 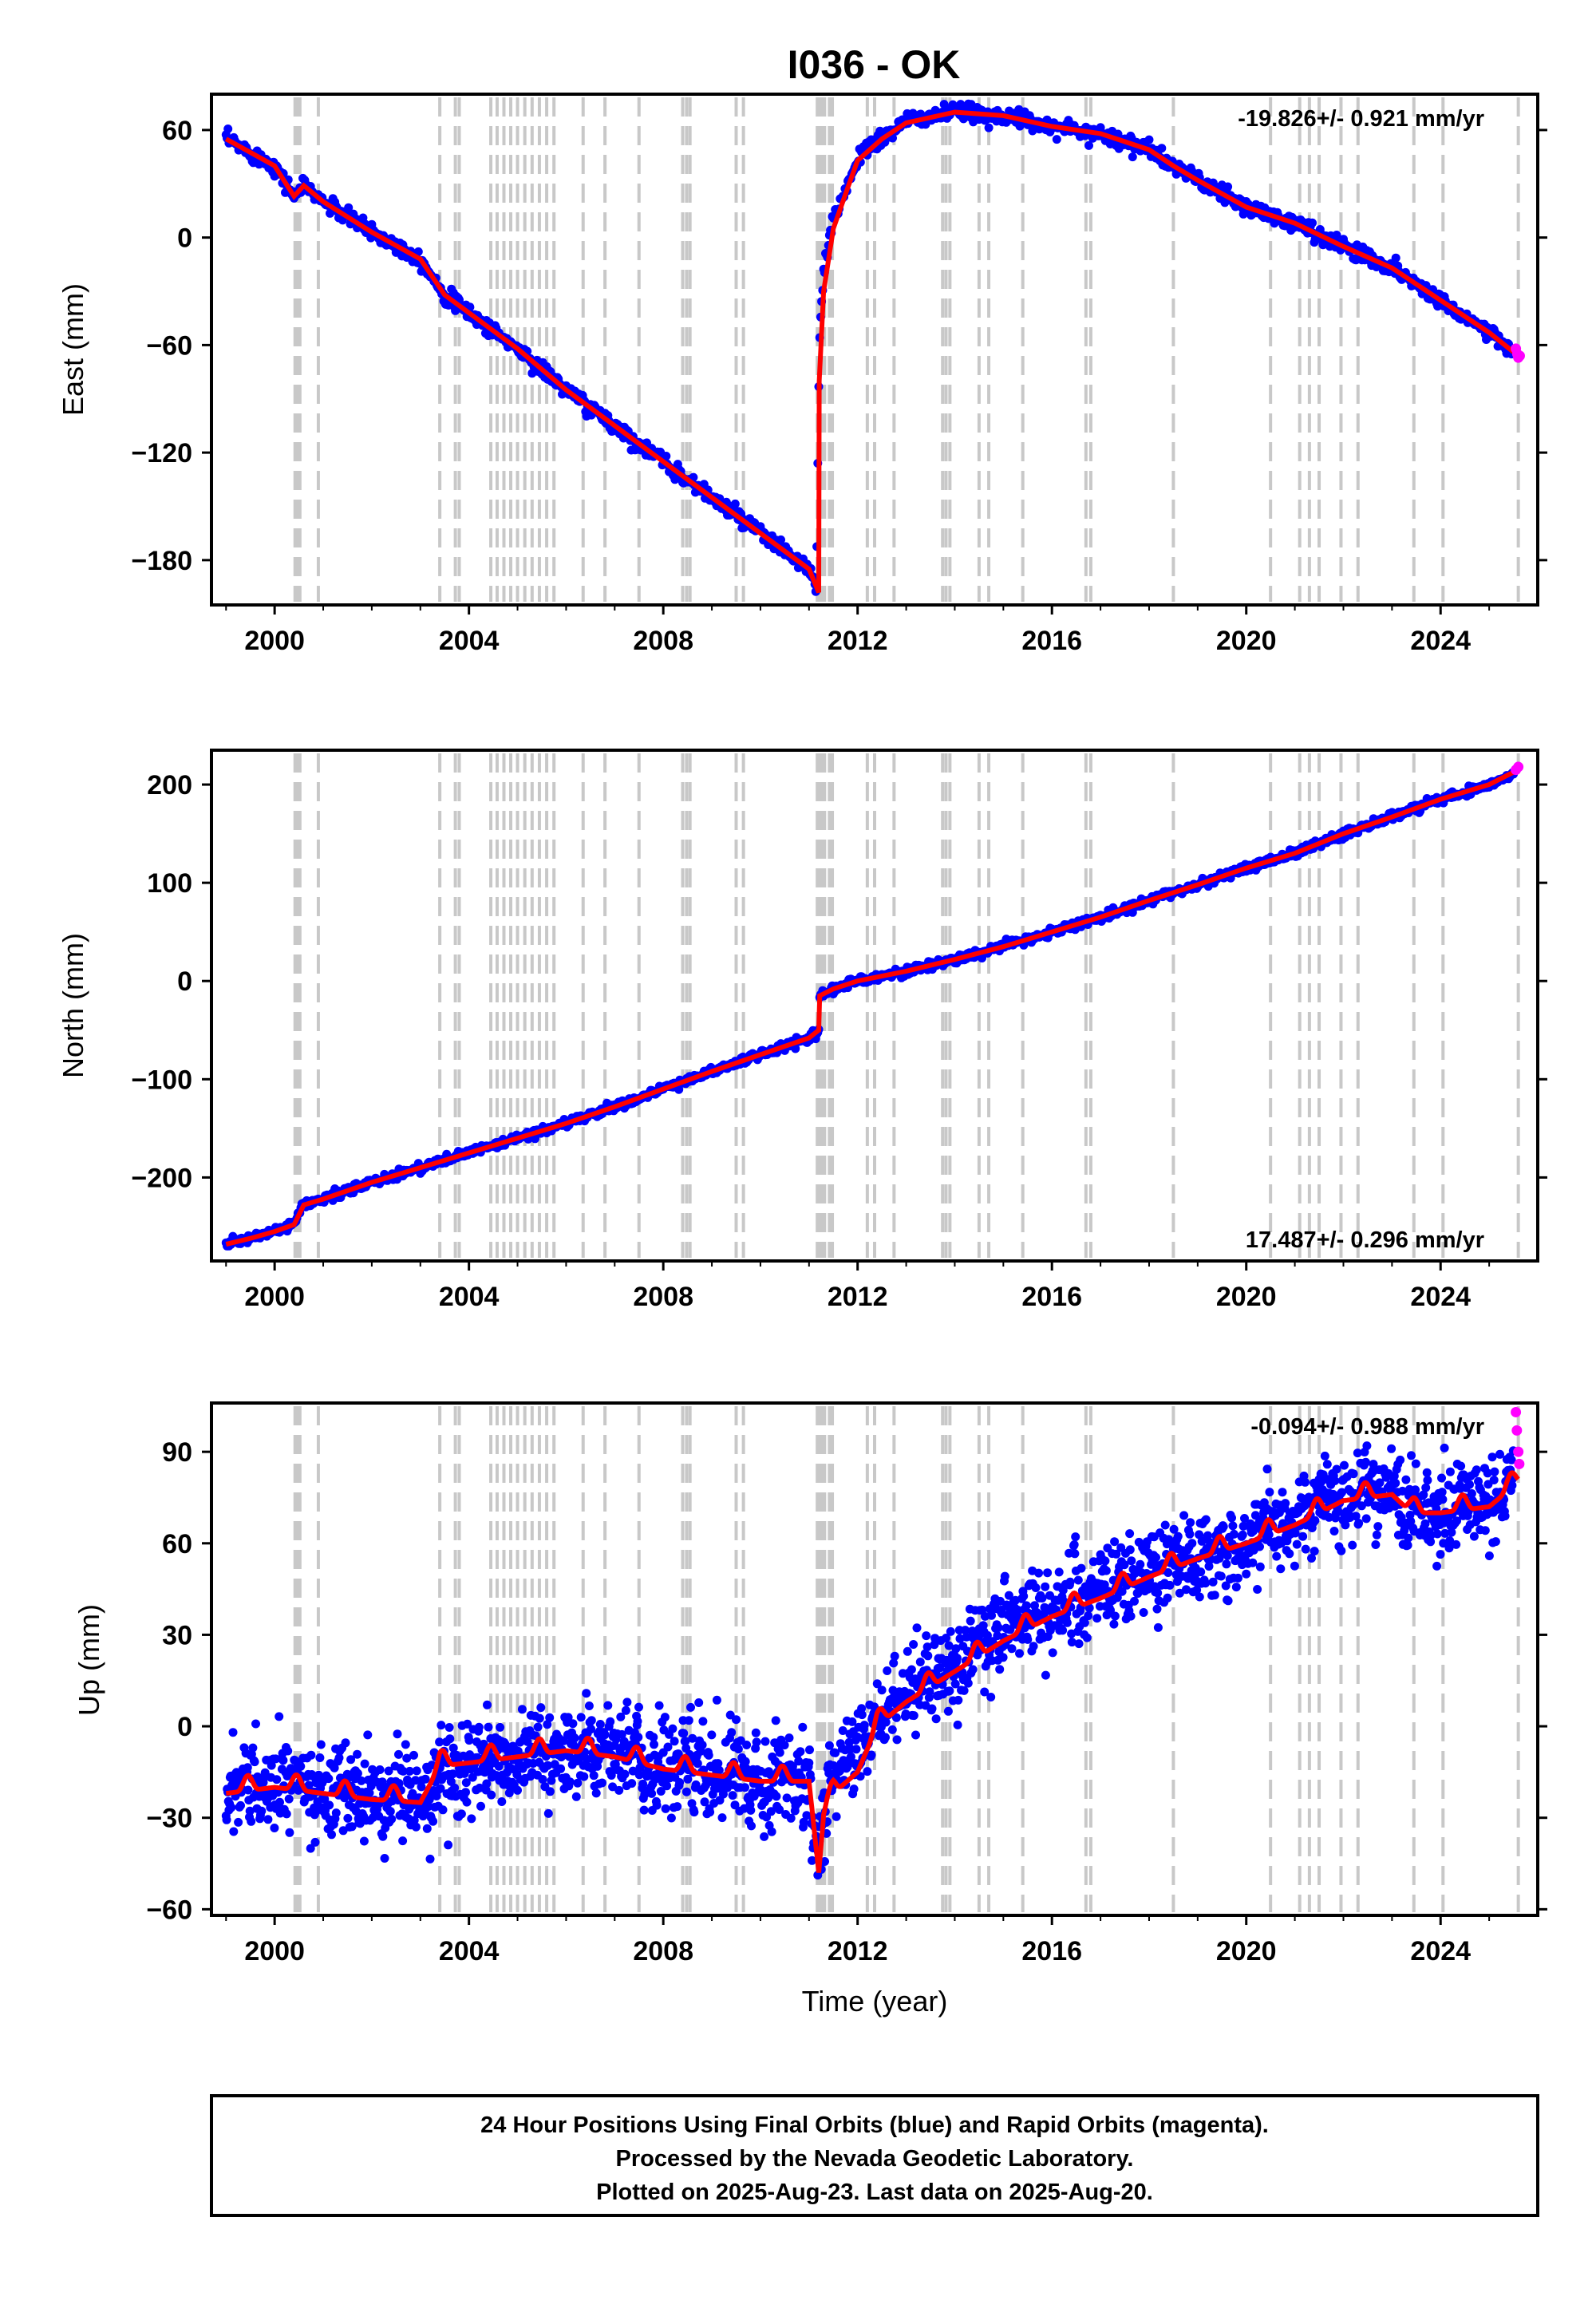 I want to click on x-tick-label: 2012, so click(x=858, y=641).